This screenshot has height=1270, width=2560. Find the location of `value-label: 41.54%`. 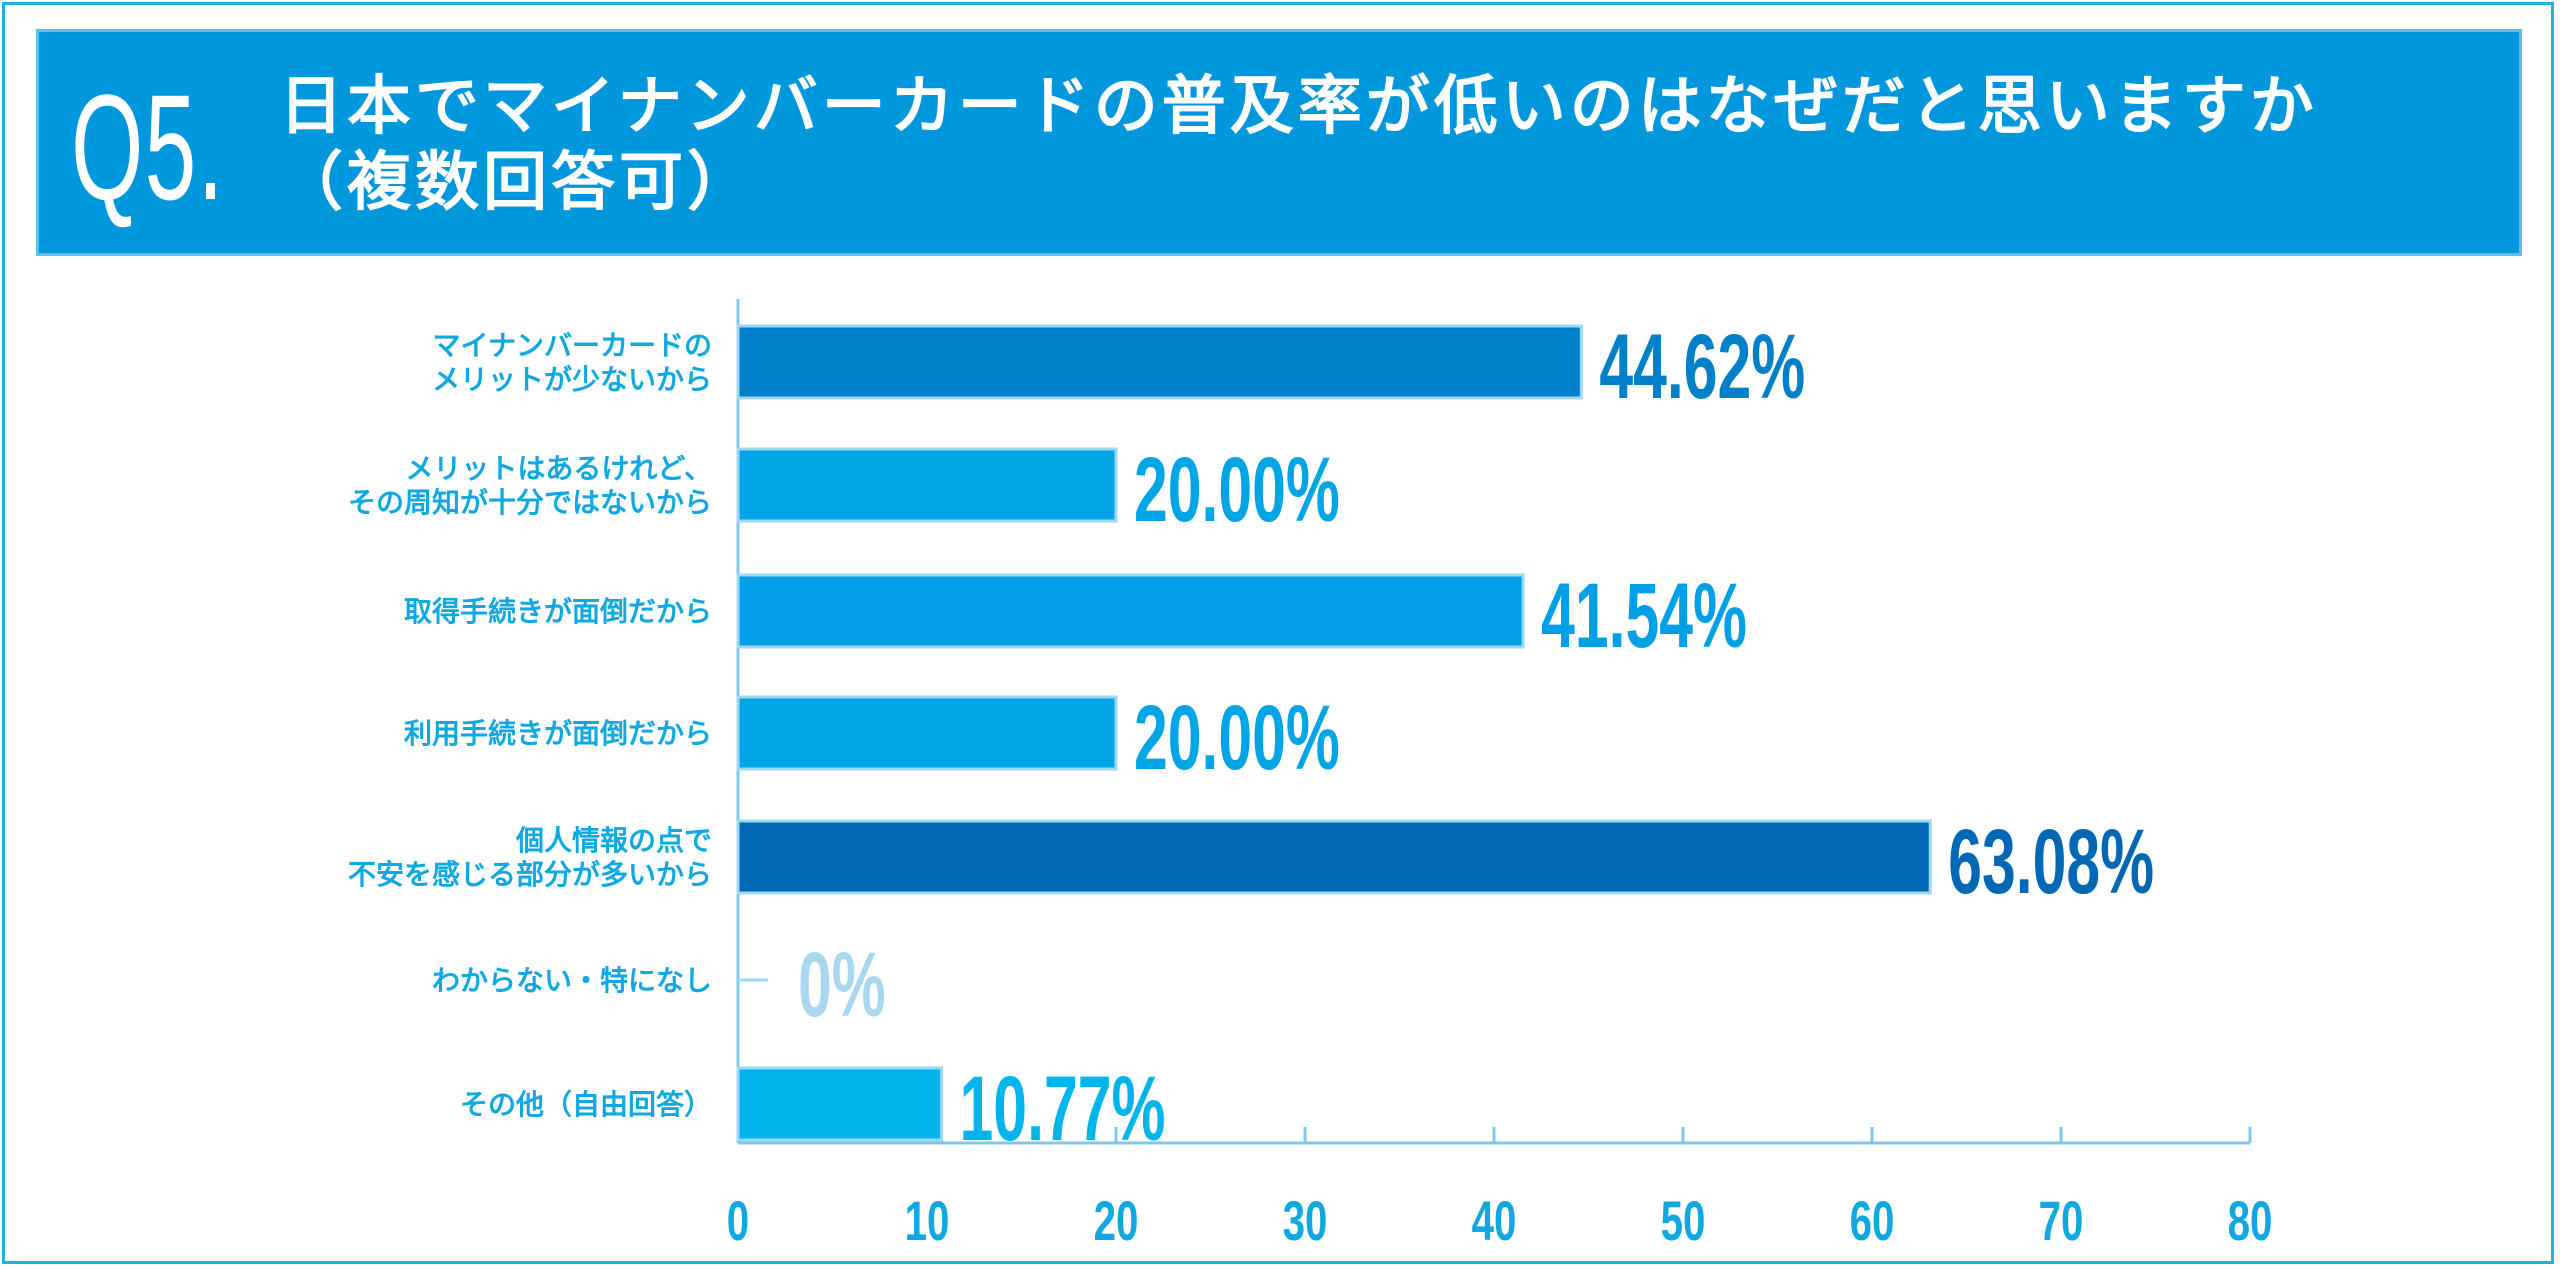

value-label: 41.54% is located at coordinates (1644, 615).